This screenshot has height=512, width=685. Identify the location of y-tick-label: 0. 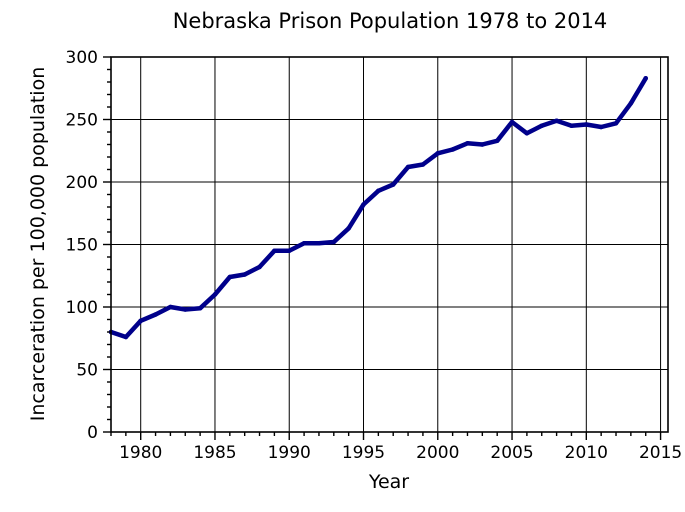
(92, 433).